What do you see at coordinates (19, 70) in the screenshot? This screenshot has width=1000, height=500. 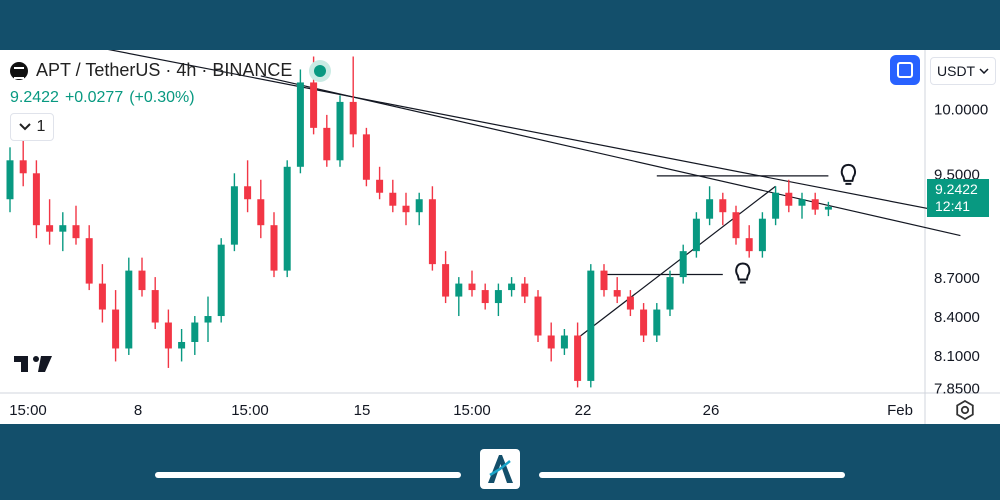 I see `symbol-icon` at bounding box center [19, 70].